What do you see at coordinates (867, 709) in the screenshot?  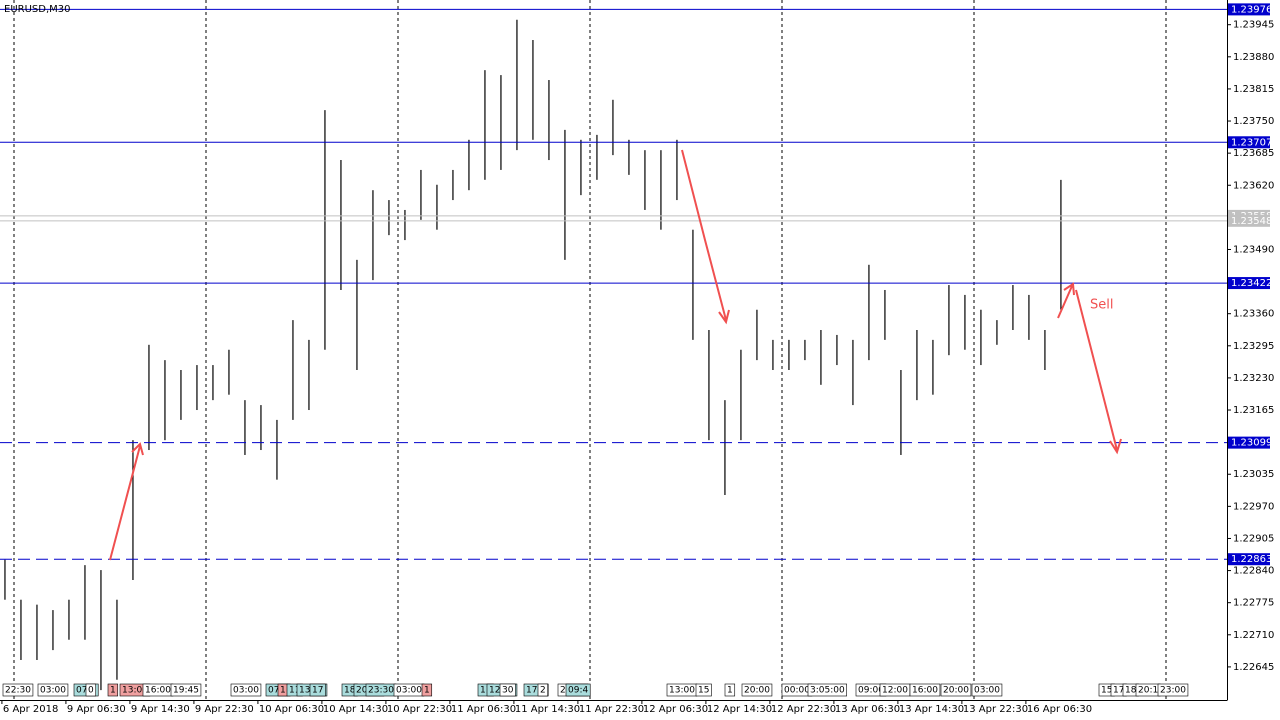 I see `x-tick-label: 13 Apr 06:30` at bounding box center [867, 709].